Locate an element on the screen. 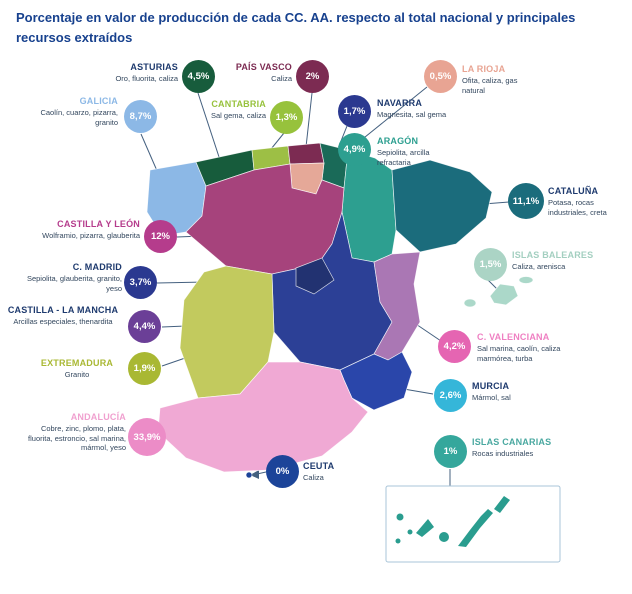 The height and width of the screenshot is (594, 632). region-pais-vasco-shape is located at coordinates (306, 153).